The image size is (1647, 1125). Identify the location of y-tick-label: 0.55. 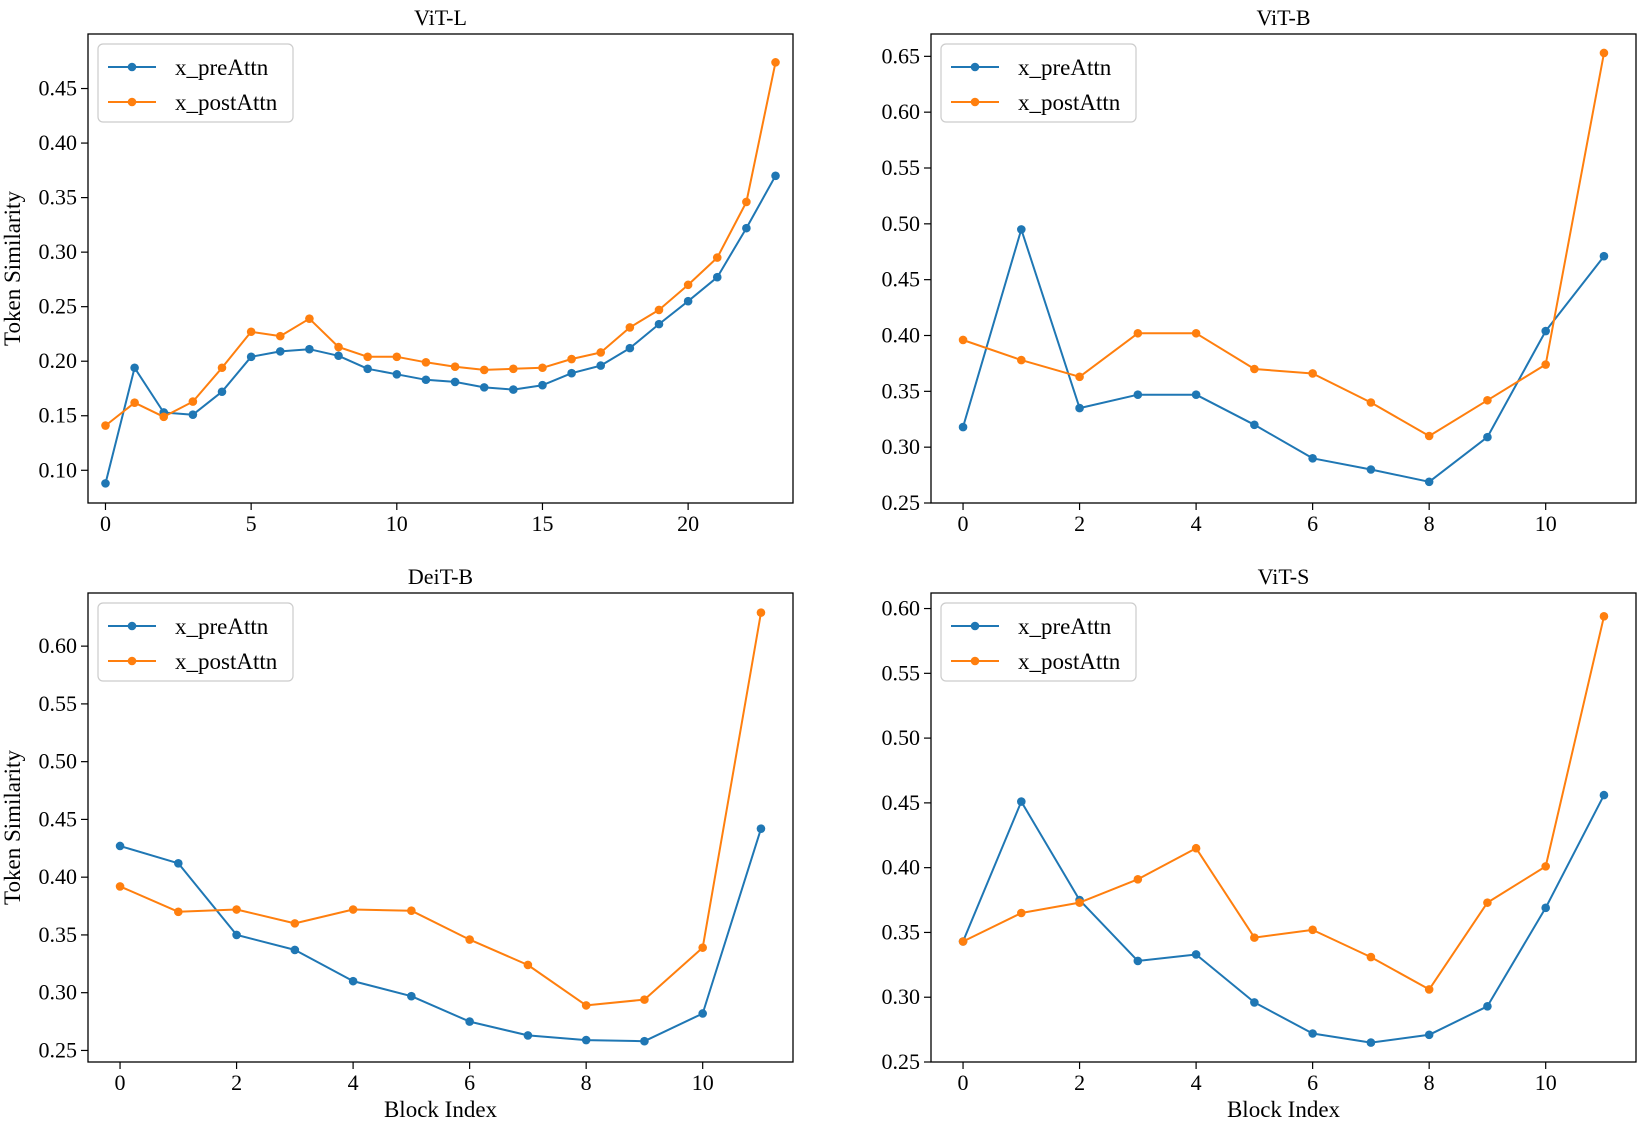
(58, 703).